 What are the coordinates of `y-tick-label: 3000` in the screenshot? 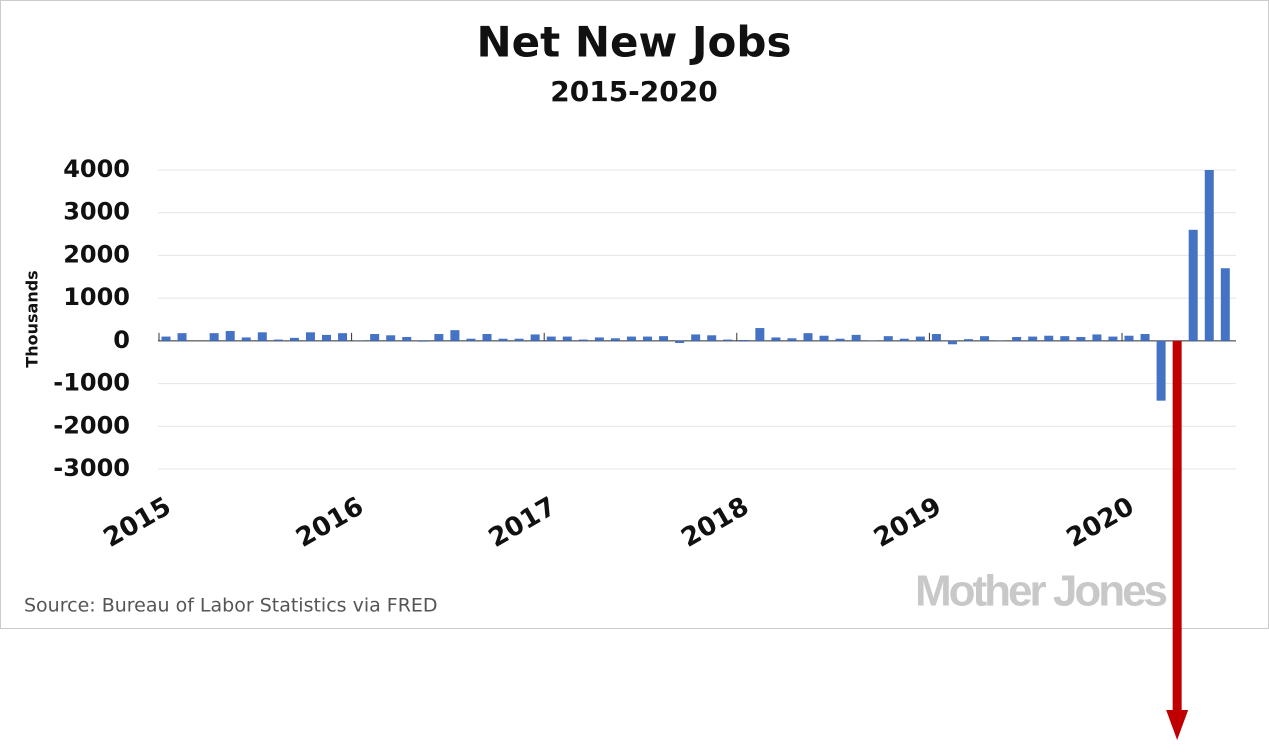 It's located at (96, 212).